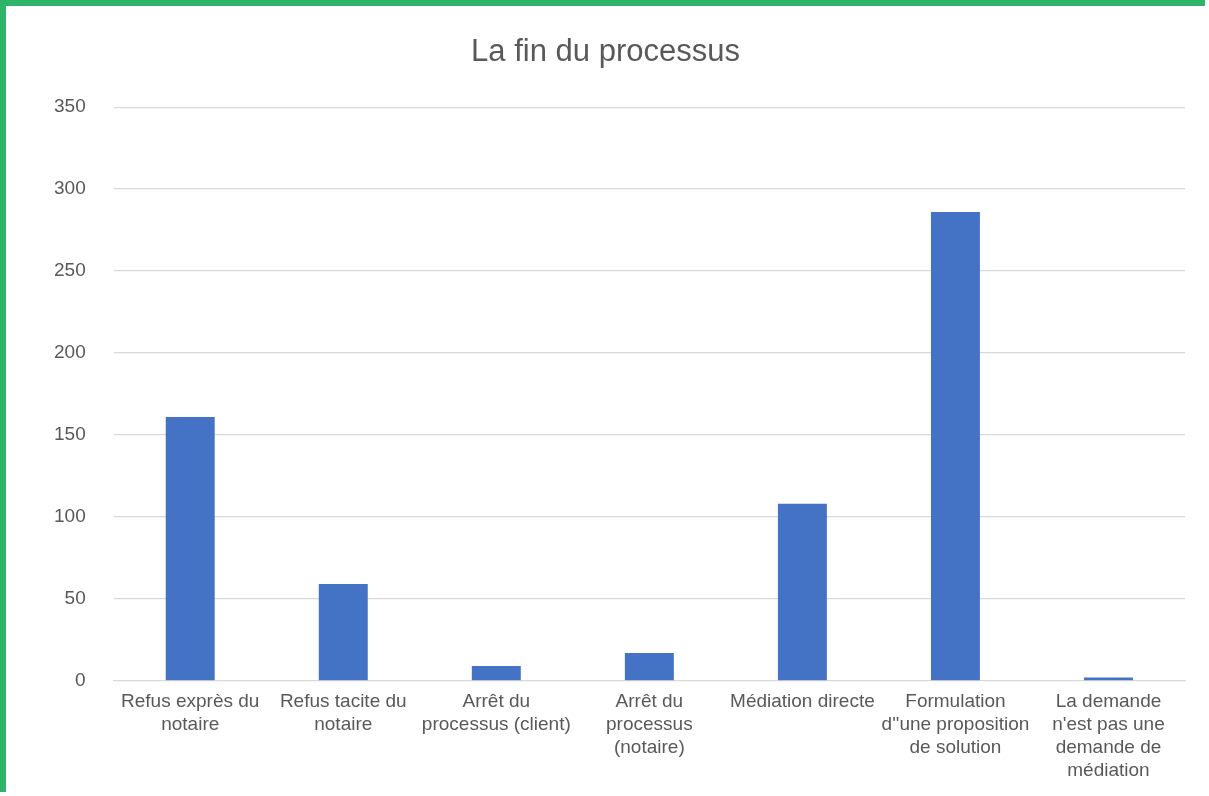 The image size is (1209, 796). What do you see at coordinates (1108, 735) in the screenshot?
I see `x-tick-label: La demande n'est pas une demande de médiation` at bounding box center [1108, 735].